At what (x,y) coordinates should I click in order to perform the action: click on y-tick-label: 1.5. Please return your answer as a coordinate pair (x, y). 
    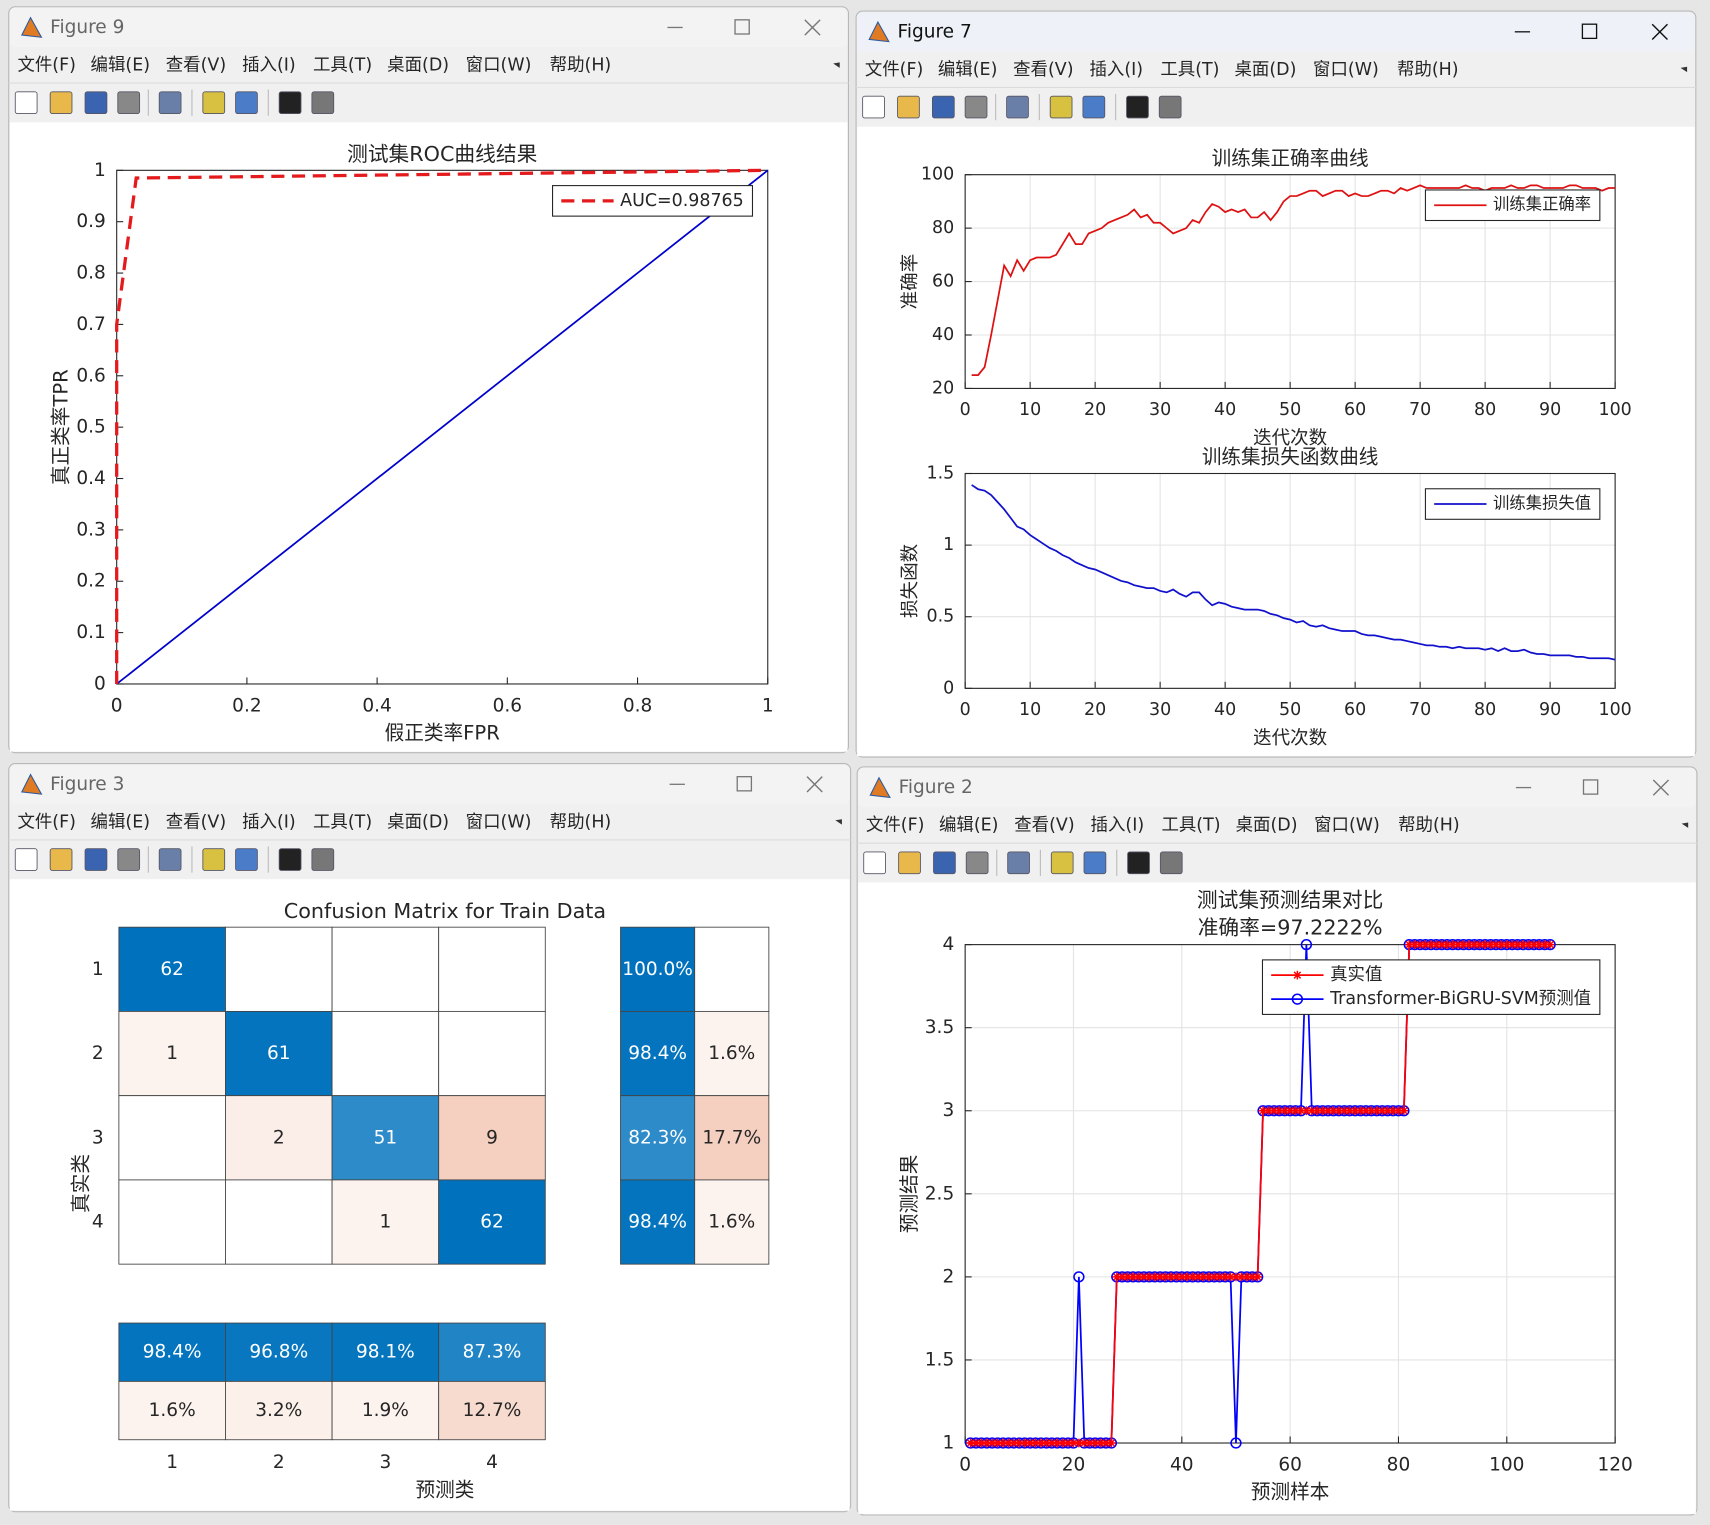
    Looking at the image, I should click on (941, 474).